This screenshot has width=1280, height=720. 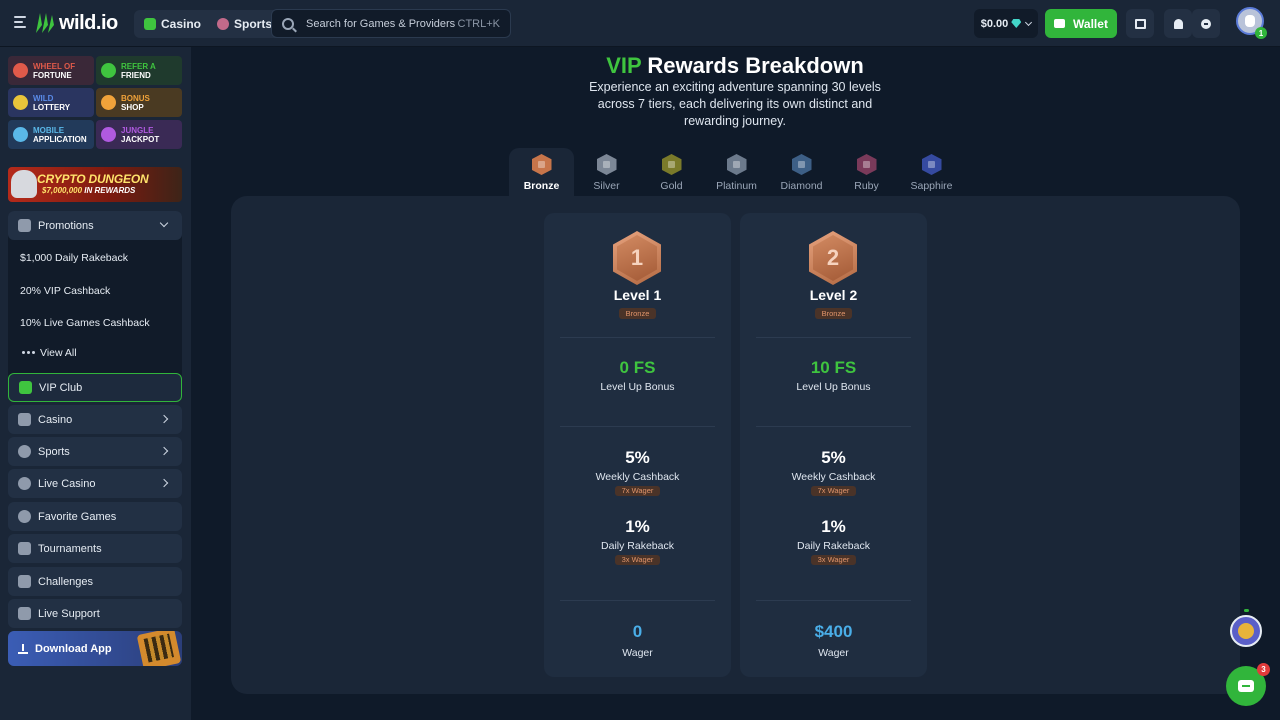 What do you see at coordinates (65, 291) in the screenshot?
I see `promo-link-vip-cashback: 20% VIP Cashback` at bounding box center [65, 291].